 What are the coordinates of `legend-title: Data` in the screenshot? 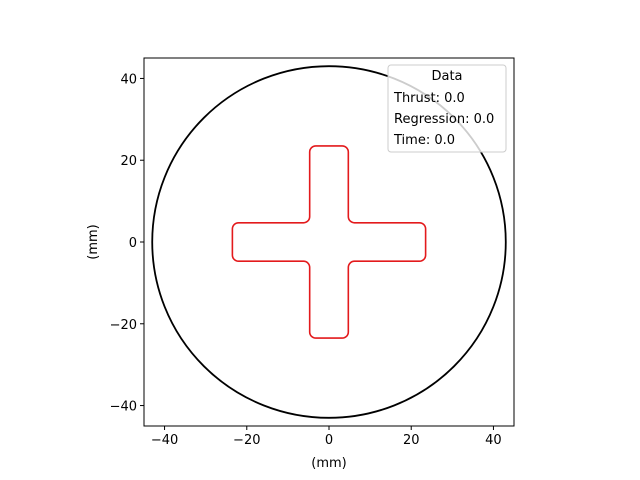 It's located at (446, 76).